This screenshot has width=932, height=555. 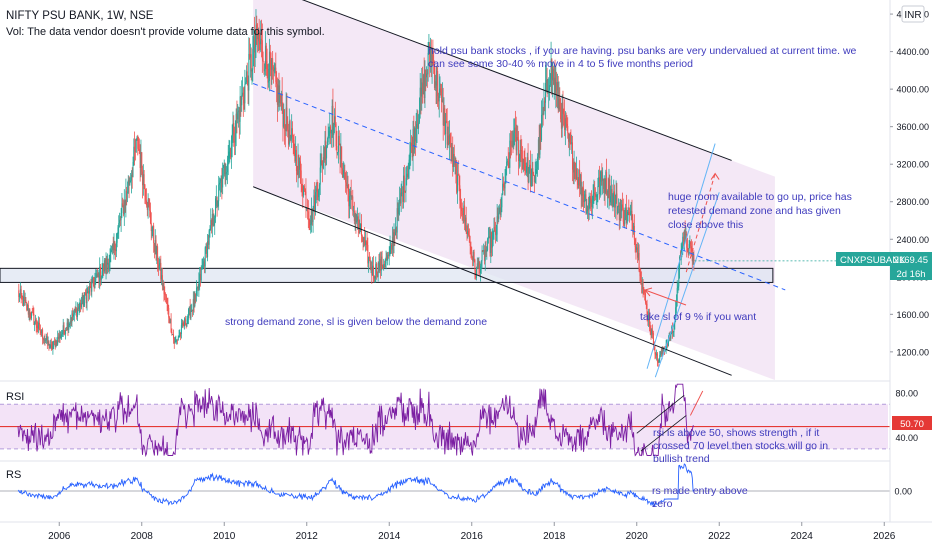 What do you see at coordinates (903, 492) in the screenshot?
I see `rs-tick-label: 0.00` at bounding box center [903, 492].